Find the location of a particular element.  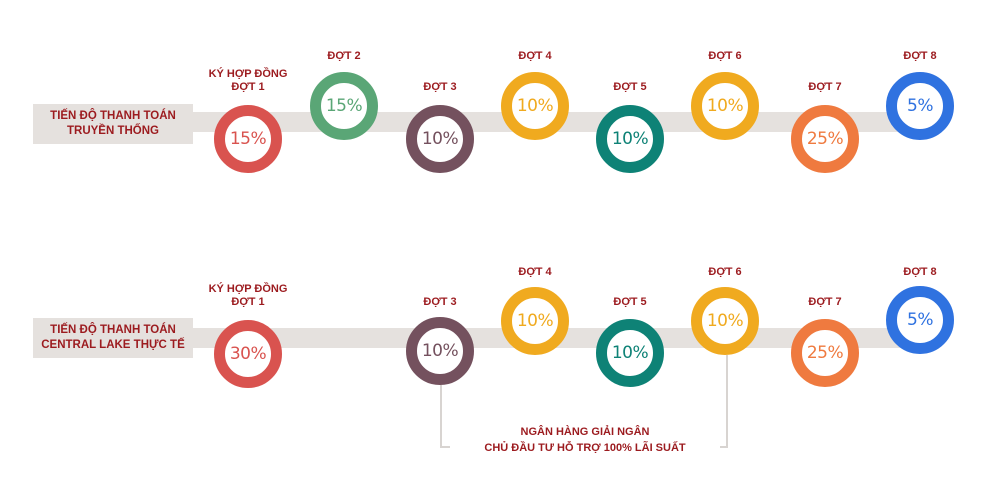

bank-note-line1: NGÂN HÀNG GIẢI NGÂN is located at coordinates (585, 432).